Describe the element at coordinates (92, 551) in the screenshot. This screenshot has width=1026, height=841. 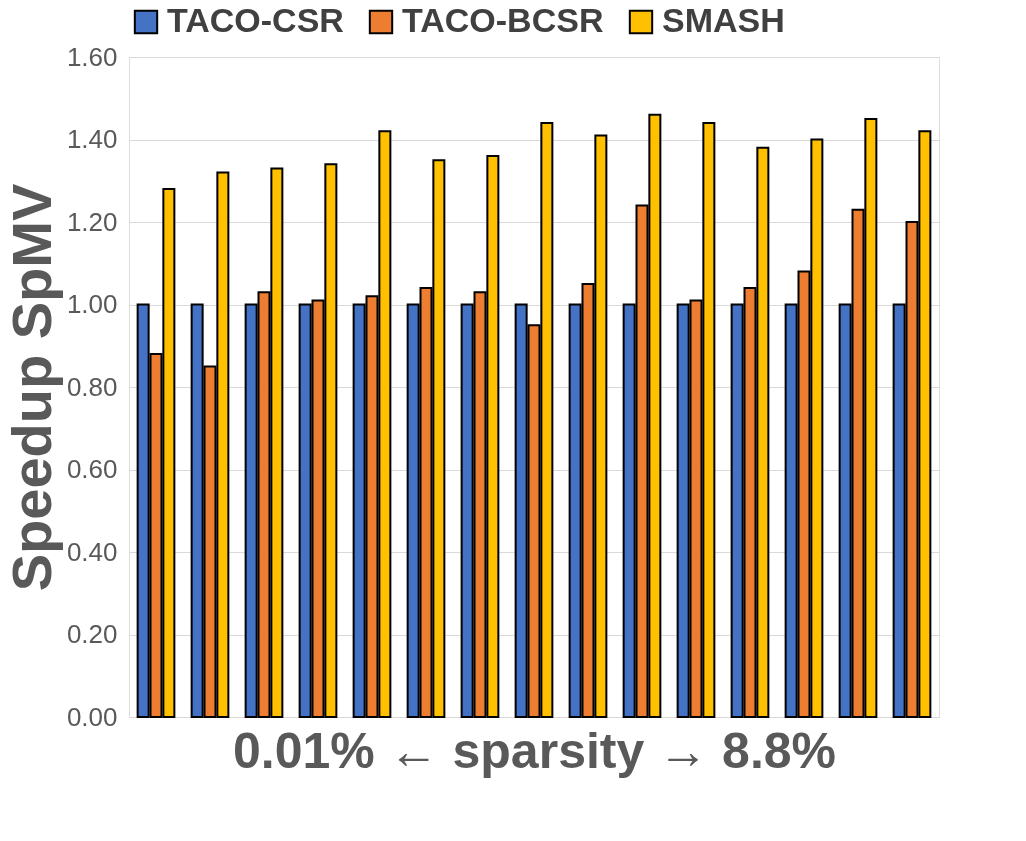
I see `y-tick-label: 0.40` at that location.